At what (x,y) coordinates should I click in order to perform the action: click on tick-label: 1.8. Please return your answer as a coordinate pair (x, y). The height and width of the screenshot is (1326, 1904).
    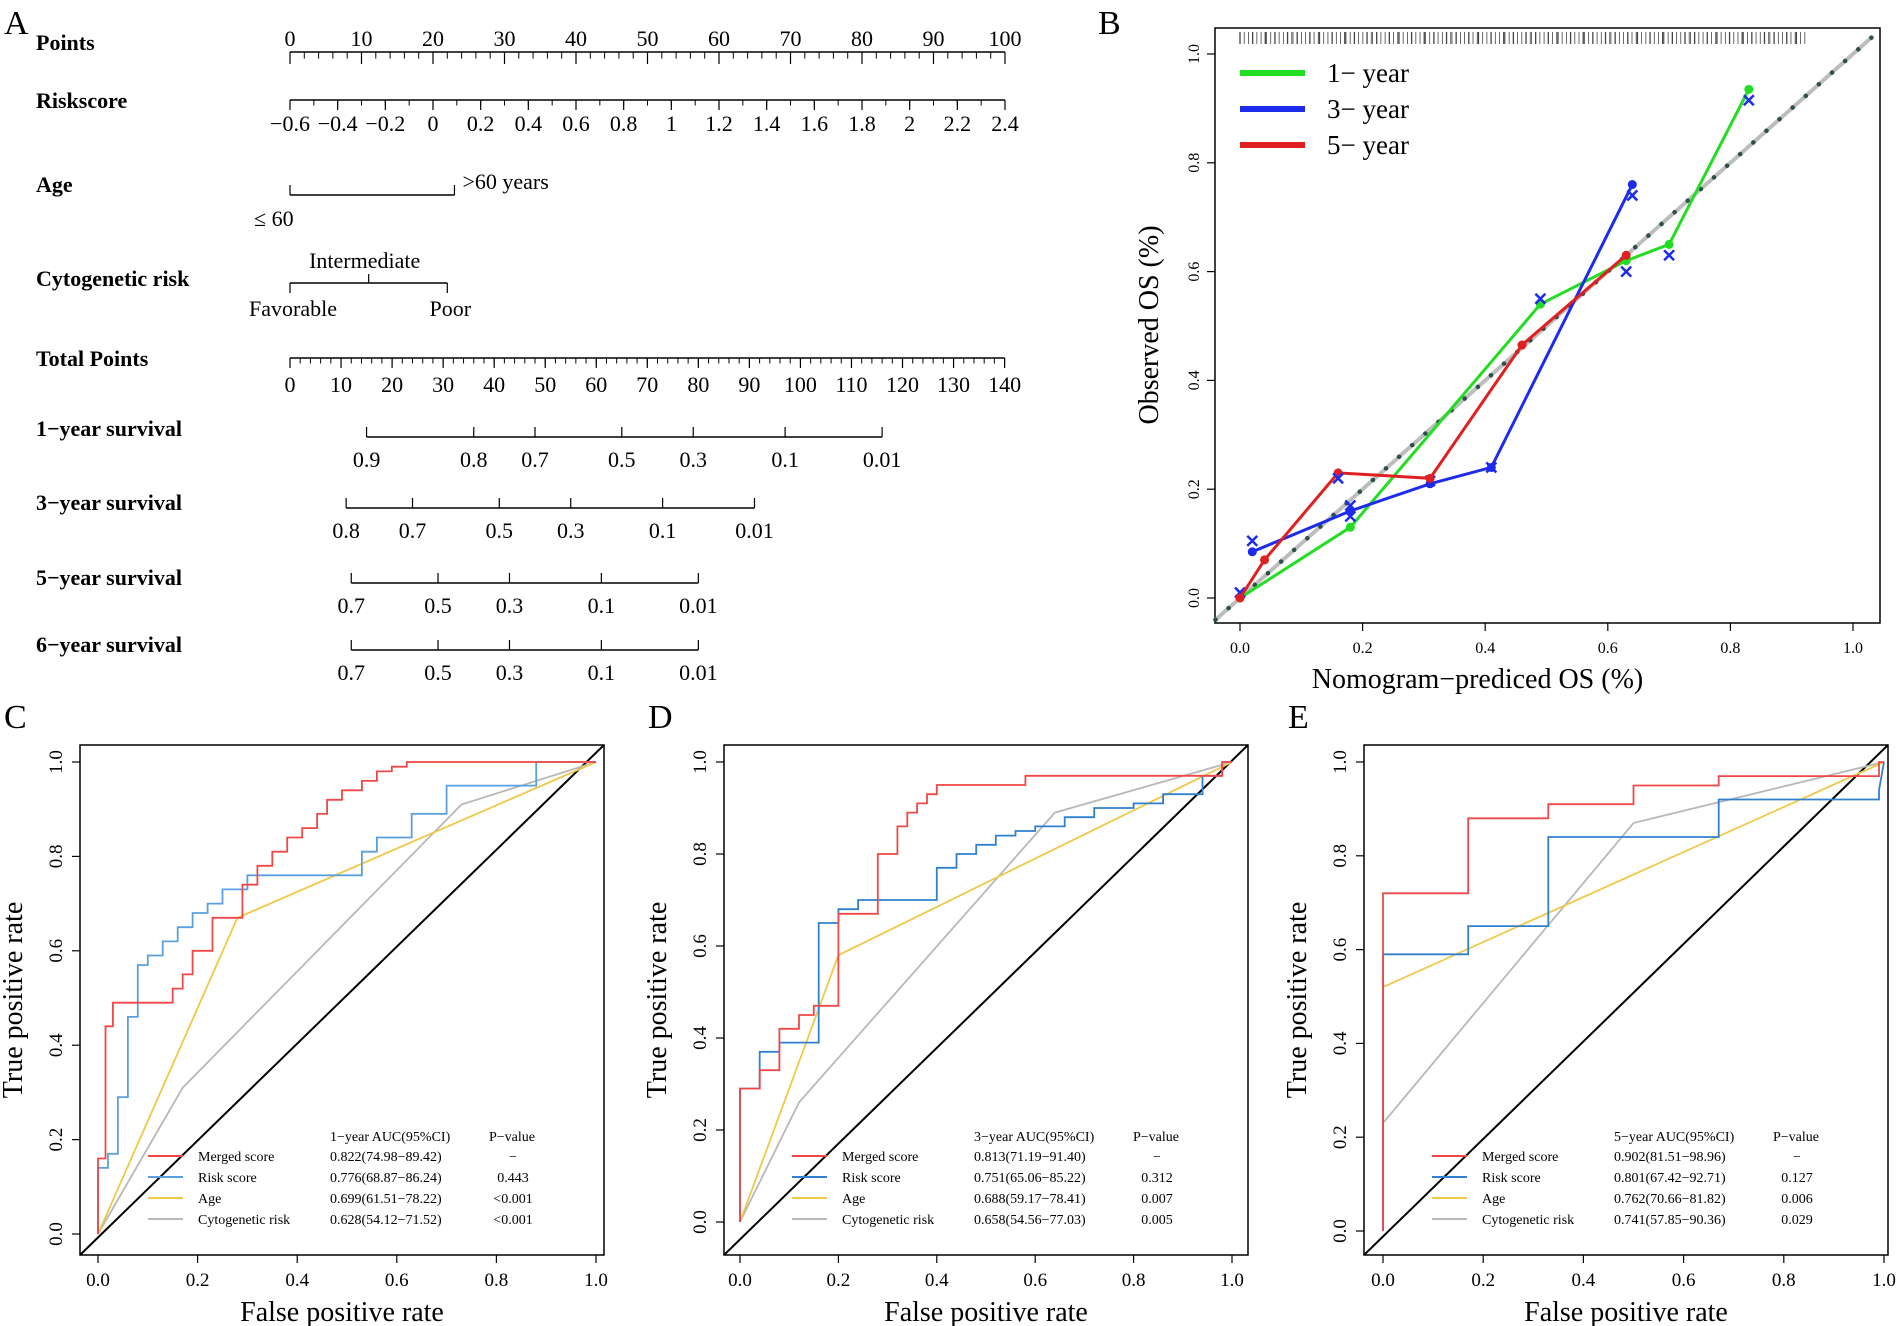
    Looking at the image, I should click on (862, 123).